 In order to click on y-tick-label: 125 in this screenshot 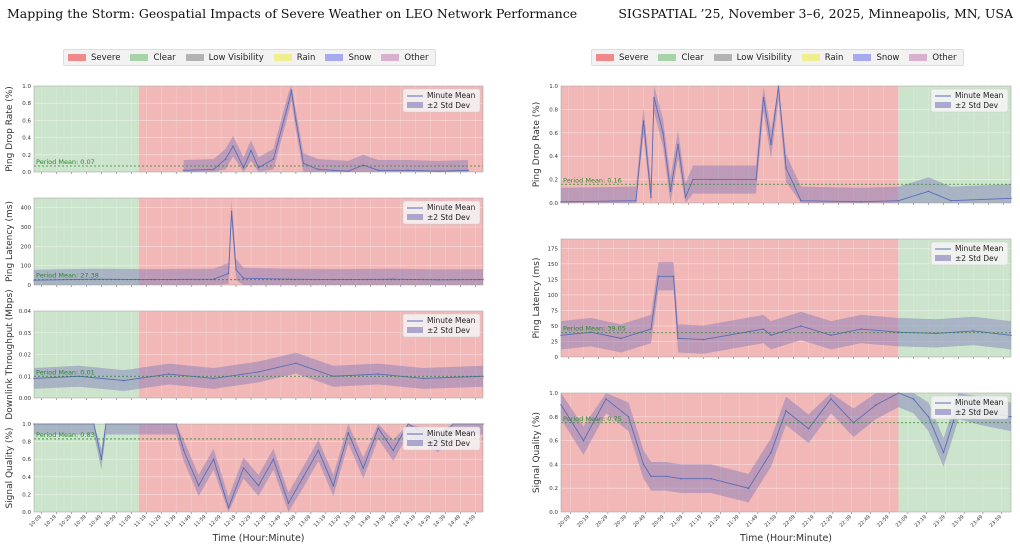, I will do `click(553, 280)`.